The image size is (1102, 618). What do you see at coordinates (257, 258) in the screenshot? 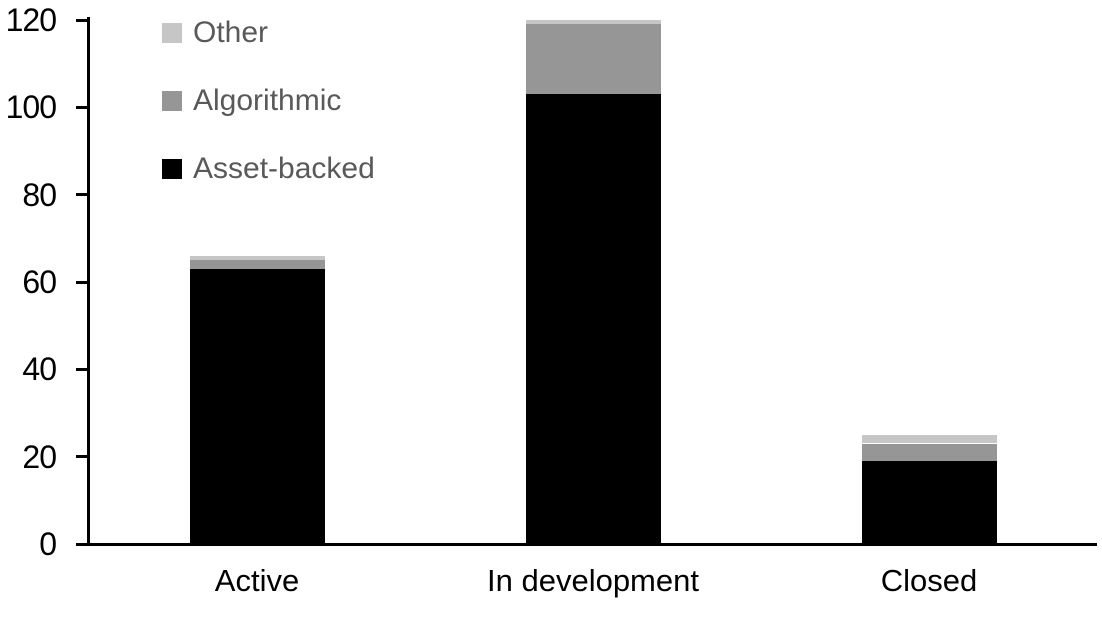
I see `active-other-segment` at bounding box center [257, 258].